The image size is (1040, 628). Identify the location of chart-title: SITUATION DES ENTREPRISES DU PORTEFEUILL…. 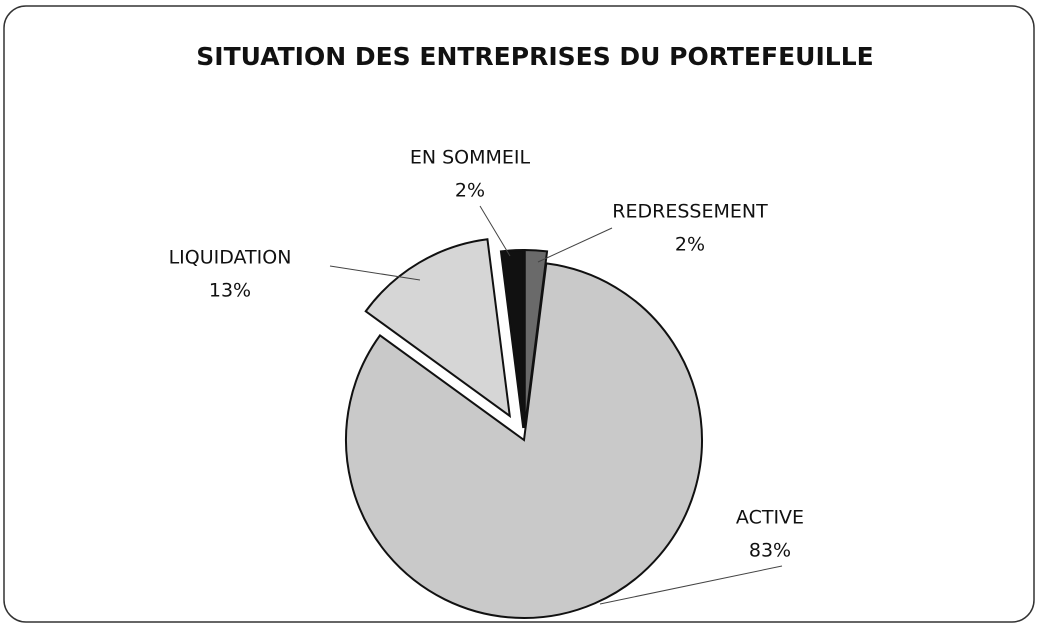
(534, 56).